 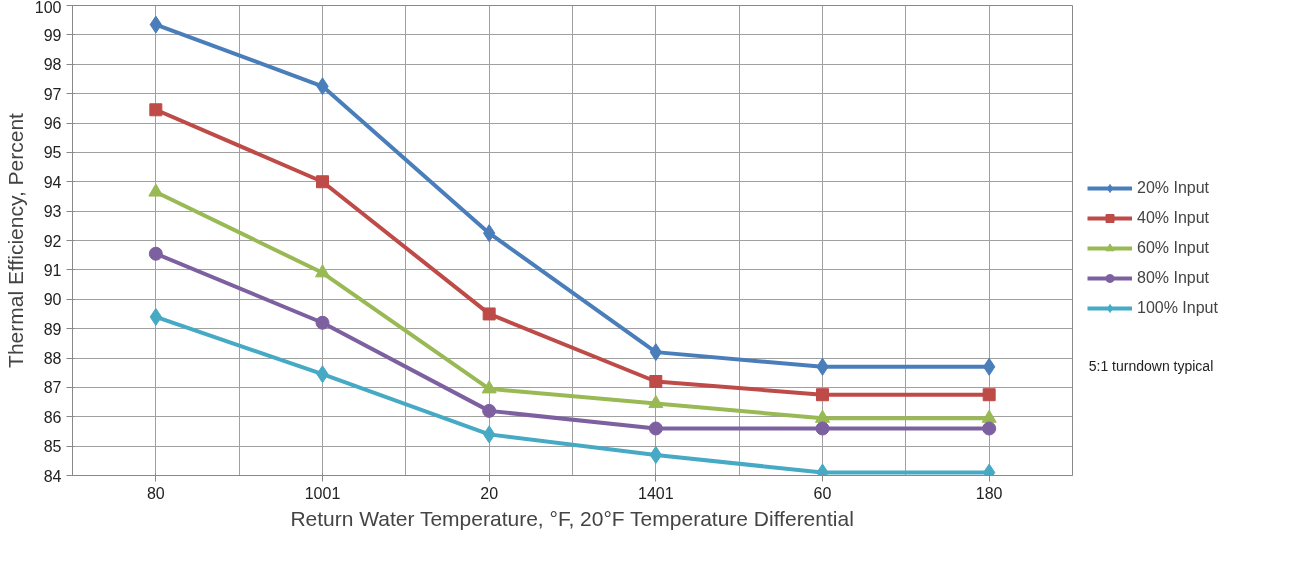 What do you see at coordinates (52, 358) in the screenshot?
I see `y-tick-label: 88` at bounding box center [52, 358].